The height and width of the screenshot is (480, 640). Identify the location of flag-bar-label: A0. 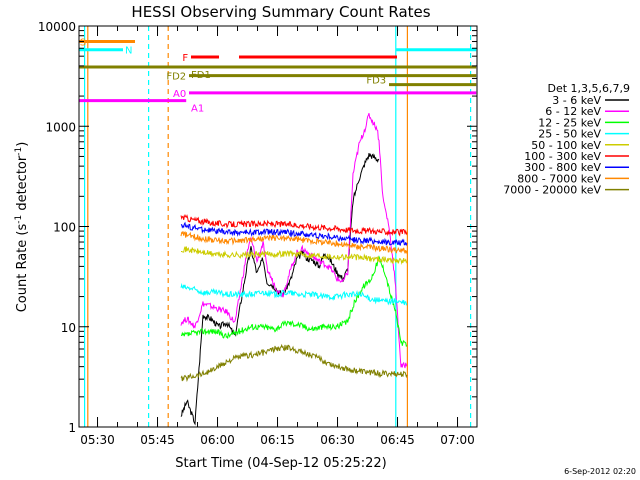
(179, 94).